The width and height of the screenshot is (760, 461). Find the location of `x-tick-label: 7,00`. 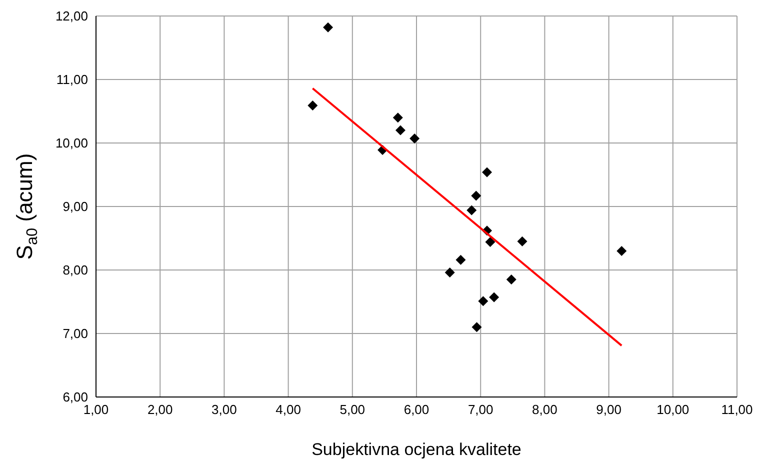

x-tick-label: 7,00 is located at coordinates (481, 410).